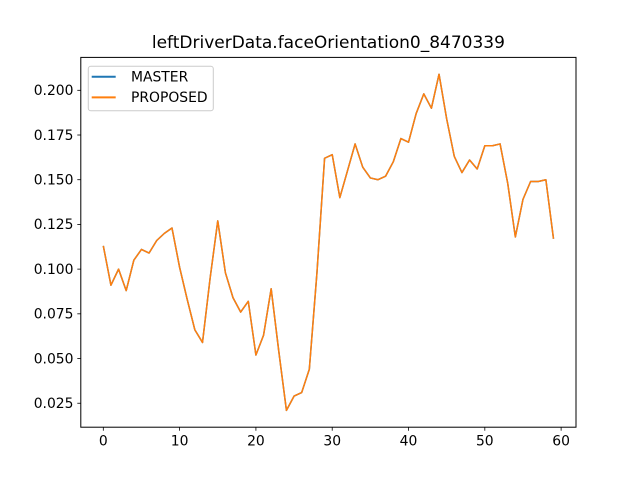 The width and height of the screenshot is (640, 480). Describe the element at coordinates (180, 442) in the screenshot. I see `x-tick-label: 10` at that location.